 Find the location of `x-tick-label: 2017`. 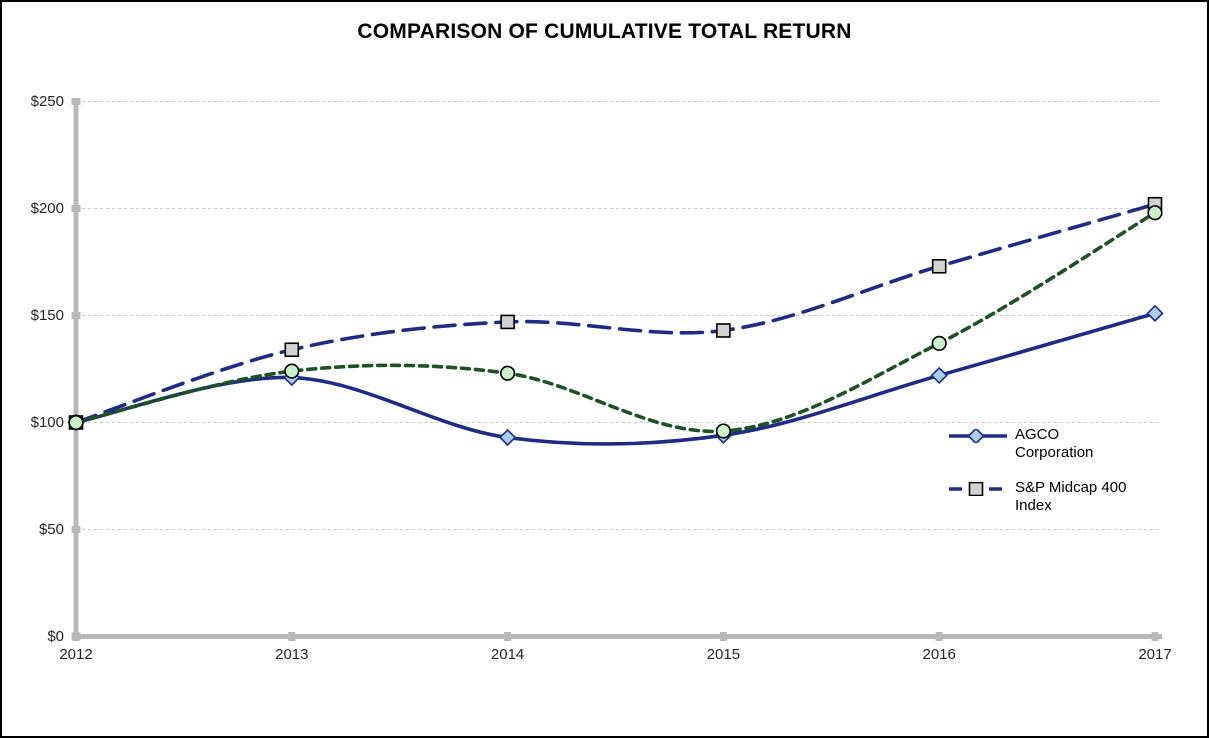

x-tick-label: 2017 is located at coordinates (1155, 654).